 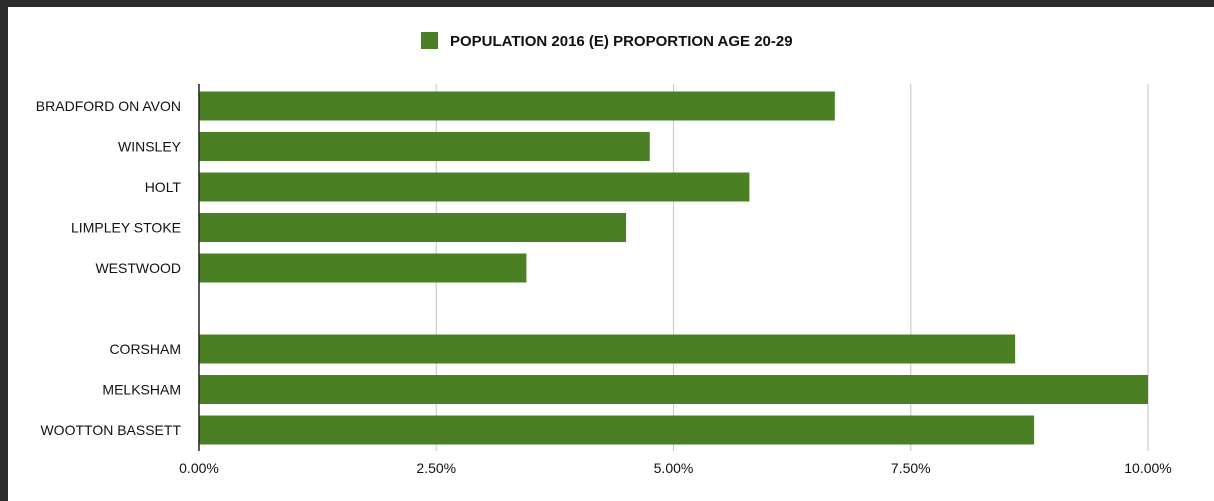 I want to click on category-label: CORSHAM, so click(x=145, y=349).